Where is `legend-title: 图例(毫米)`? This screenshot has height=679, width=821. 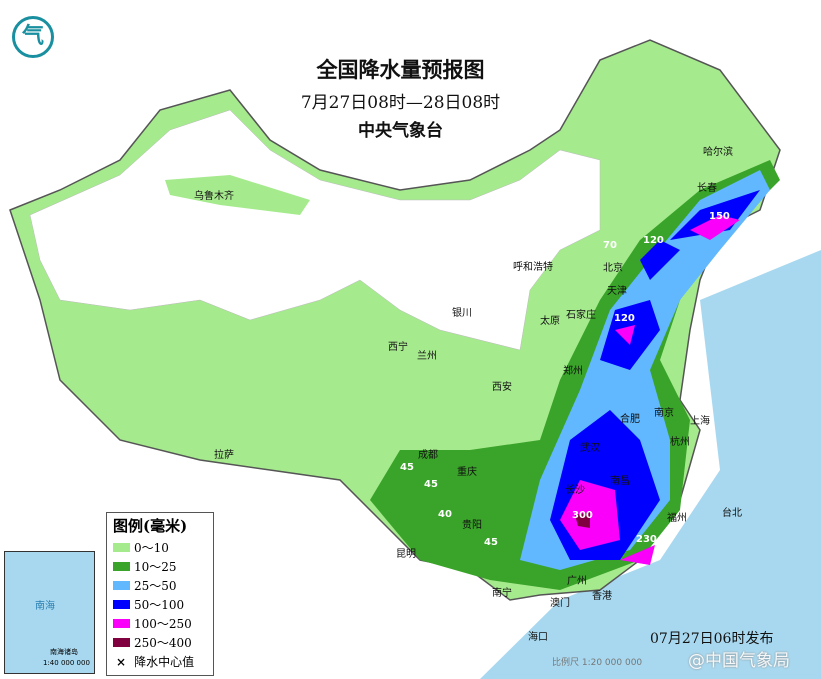
legend-title: 图例(毫米) is located at coordinates (150, 526).